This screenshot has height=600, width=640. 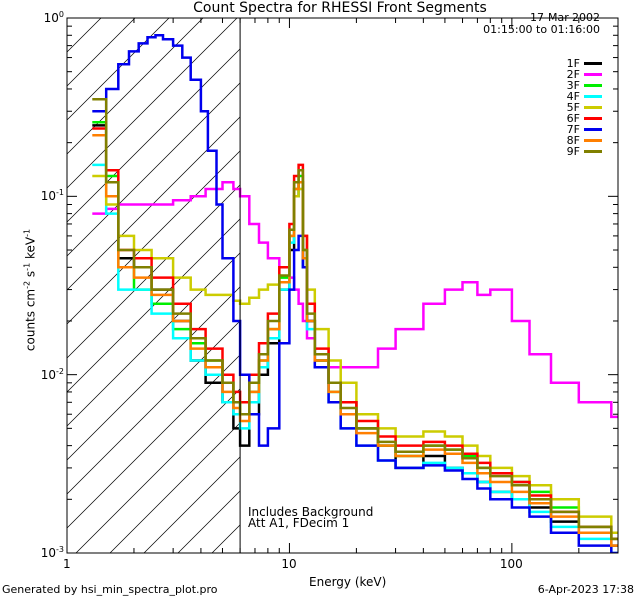 I want to click on observation-date: 17-Mar-2002, so click(x=565, y=17).